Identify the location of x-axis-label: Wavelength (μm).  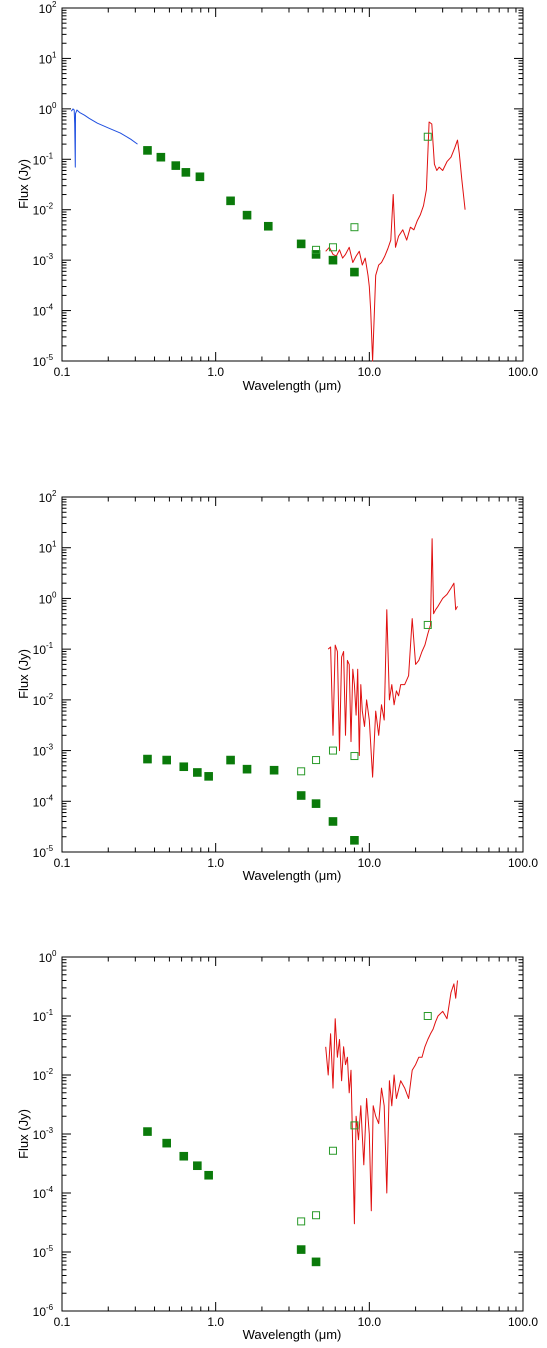
(292, 875).